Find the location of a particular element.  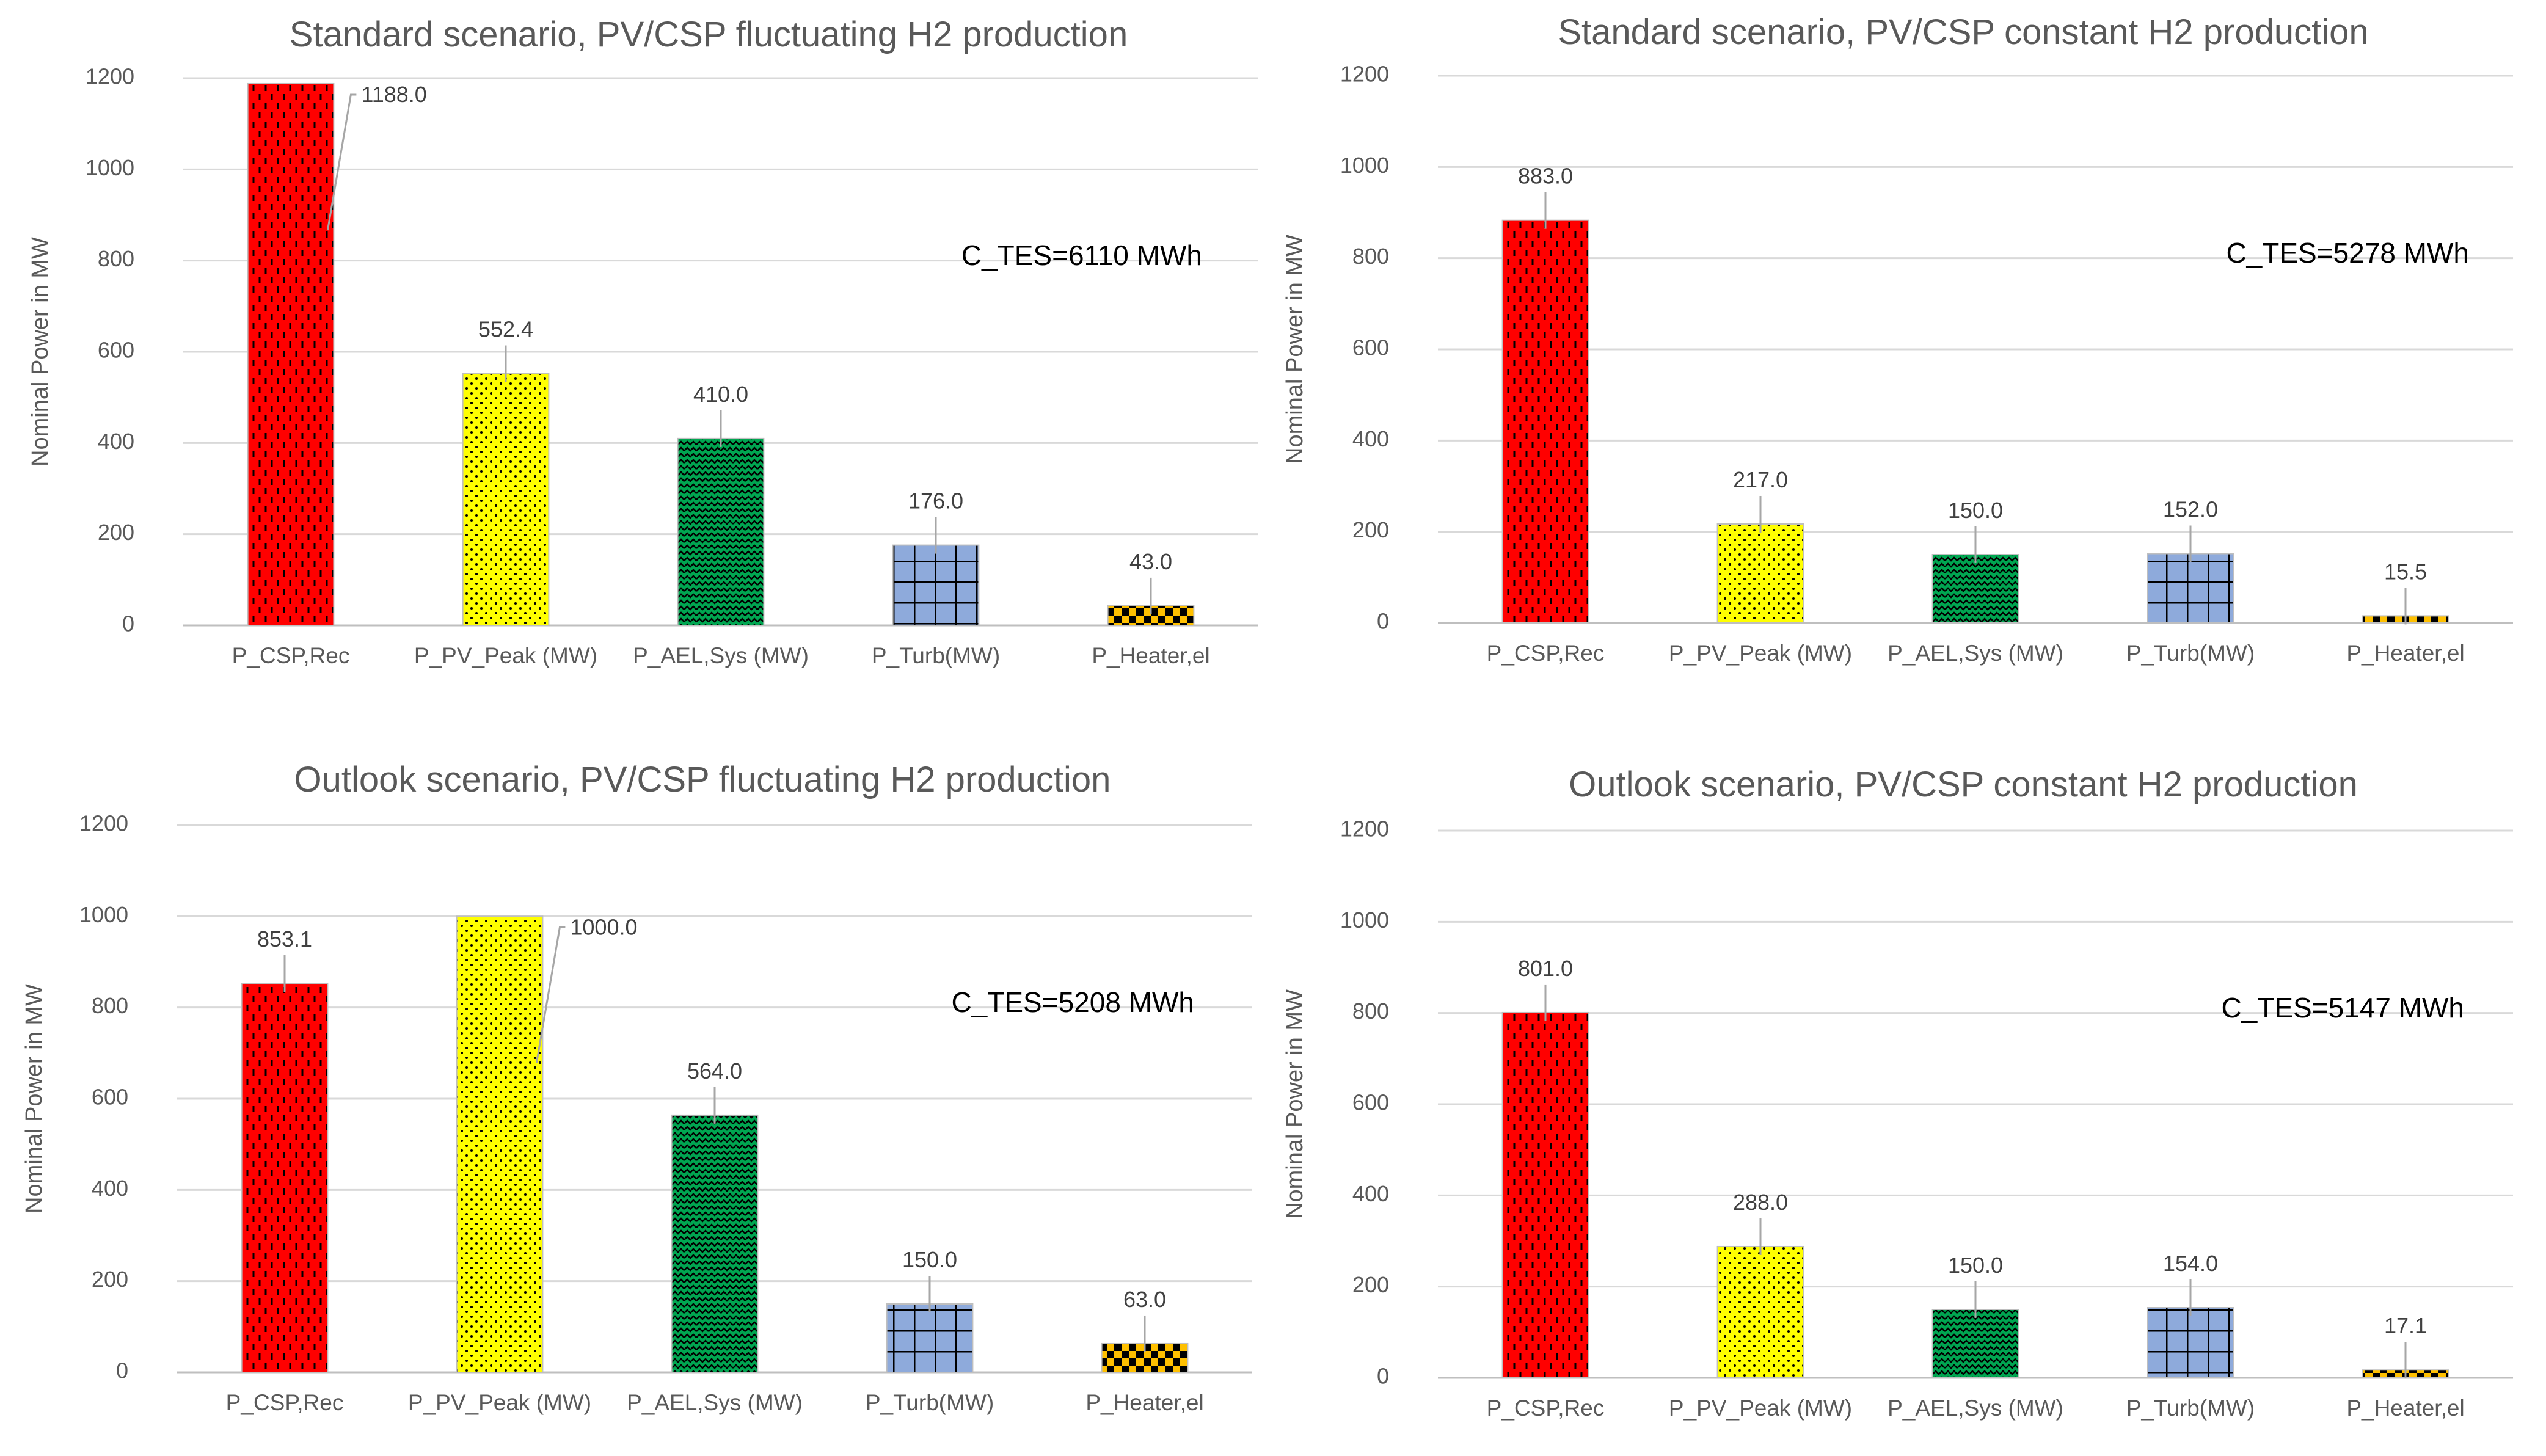

tes-capacity-annotation: C_TES=5208 MWh is located at coordinates (1072, 1002).